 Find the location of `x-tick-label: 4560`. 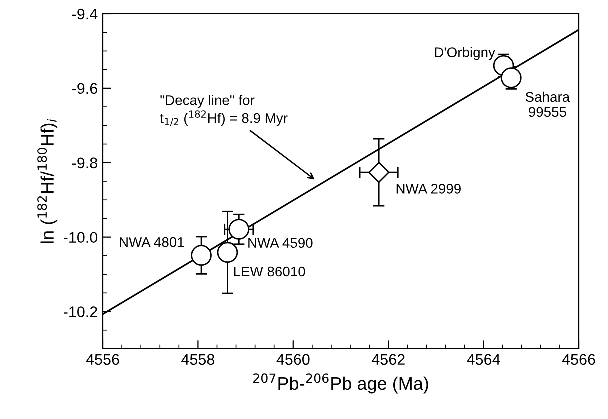

x-tick-label: 4560 is located at coordinates (293, 360).